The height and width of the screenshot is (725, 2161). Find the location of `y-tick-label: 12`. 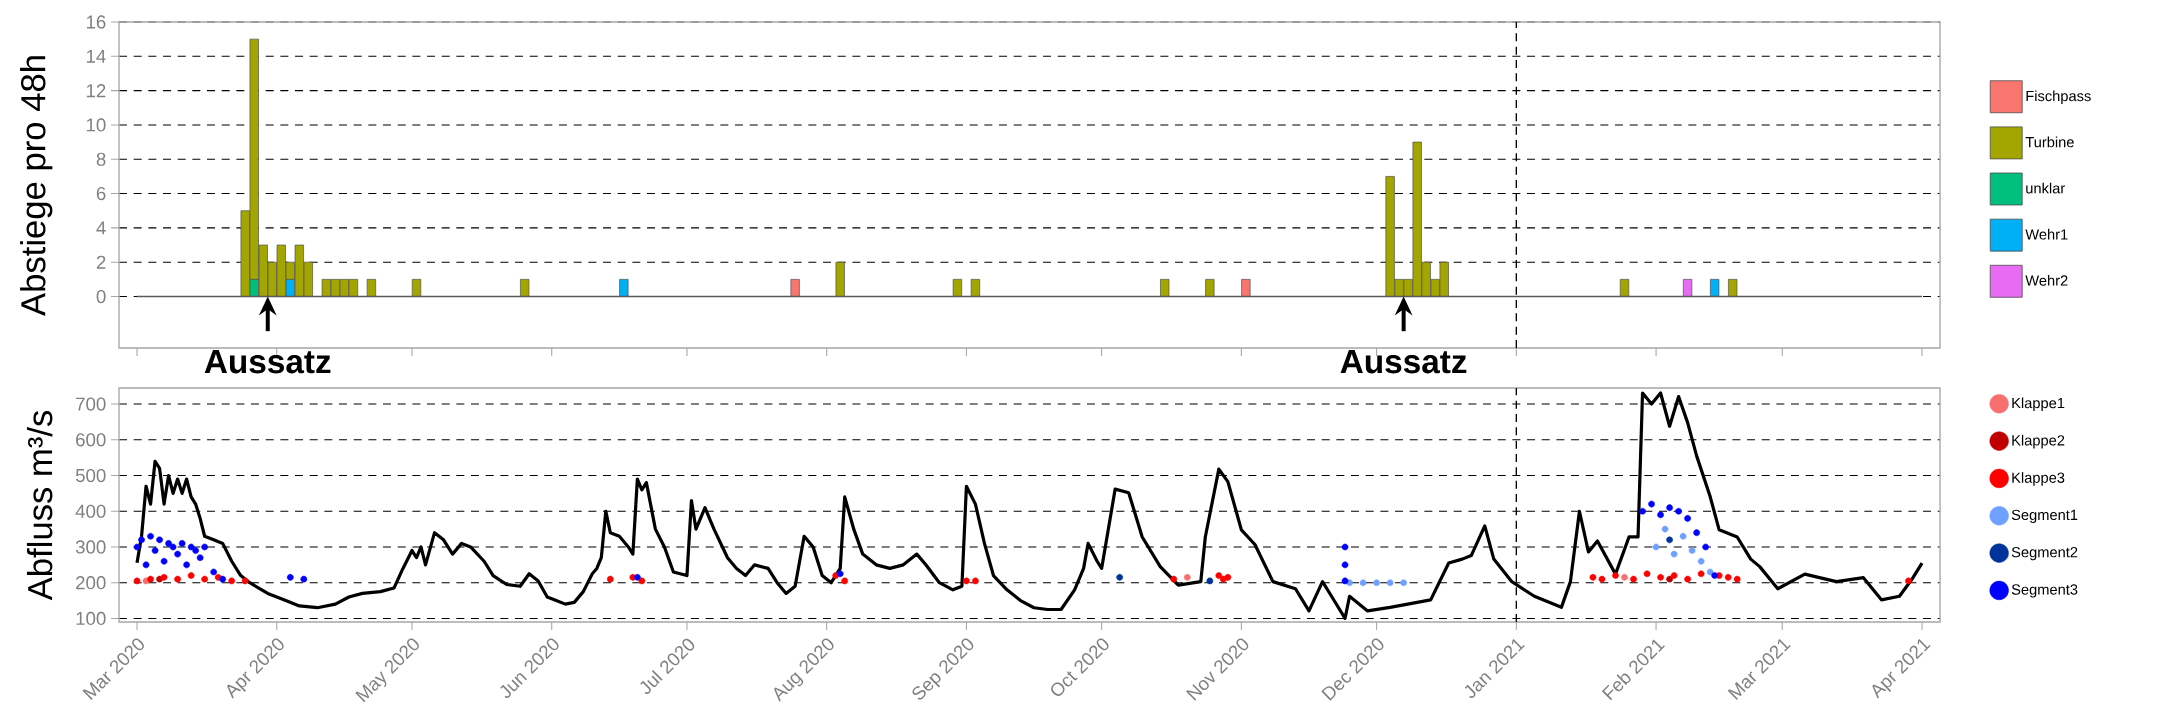

y-tick-label: 12 is located at coordinates (96, 91).